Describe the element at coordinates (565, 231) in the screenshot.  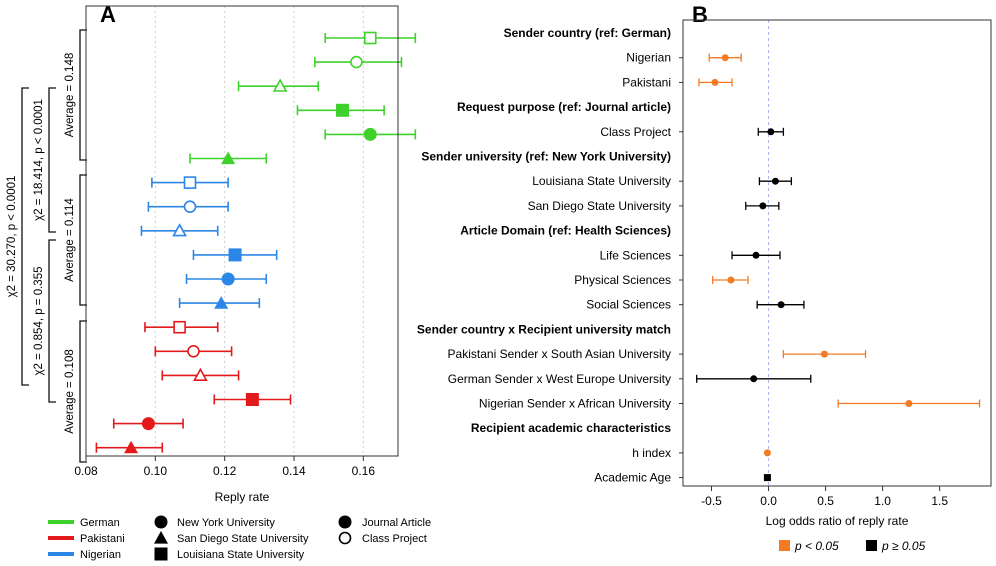
I see `section-header-article-domain-ref-health-sciences: Article Domain (ref: Health Sciences)` at that location.